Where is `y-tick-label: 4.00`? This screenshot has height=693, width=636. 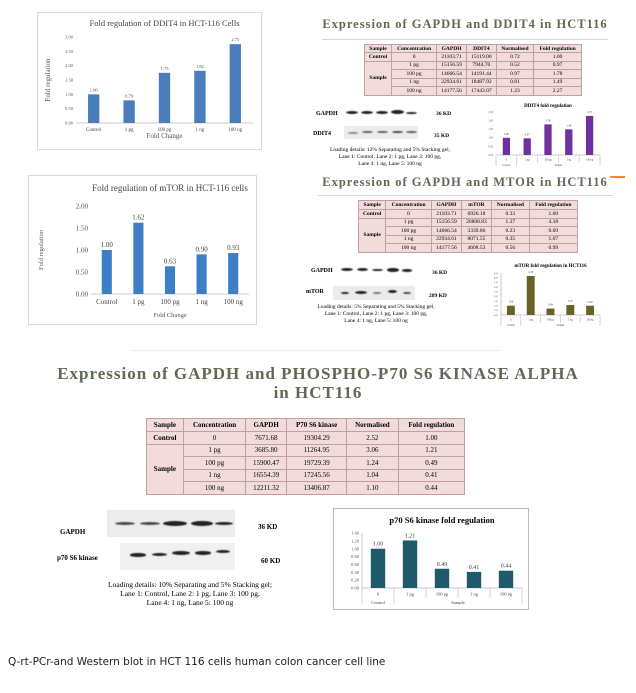
y-tick-label: 4.00 is located at coordinates (496, 278).